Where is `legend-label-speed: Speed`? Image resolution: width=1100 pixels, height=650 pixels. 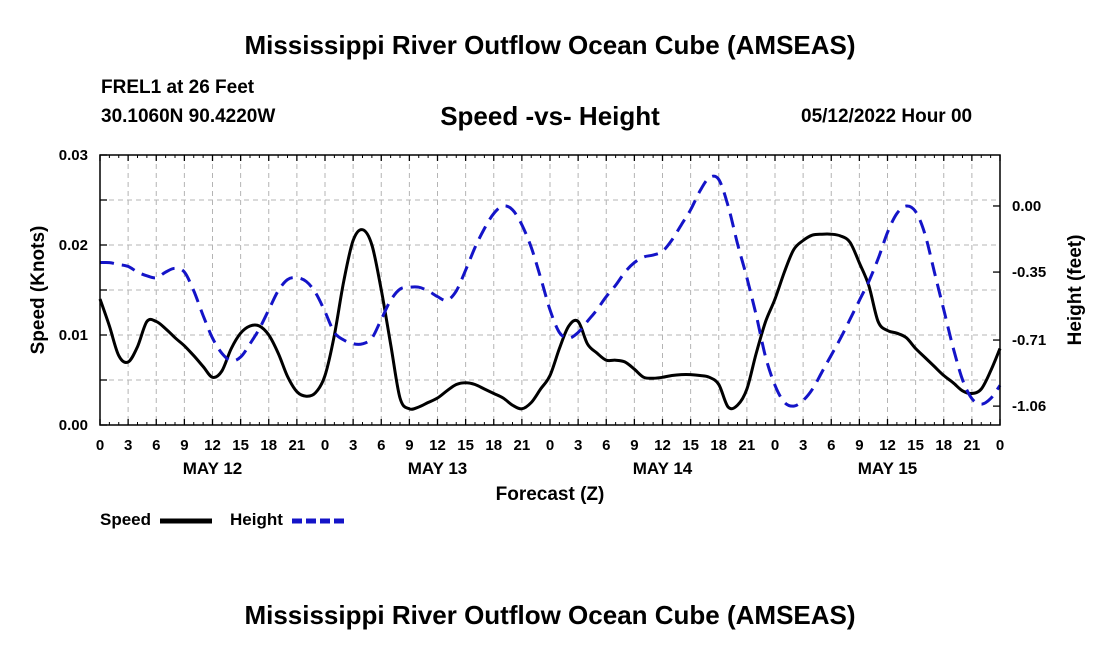 legend-label-speed: Speed is located at coordinates (125, 519).